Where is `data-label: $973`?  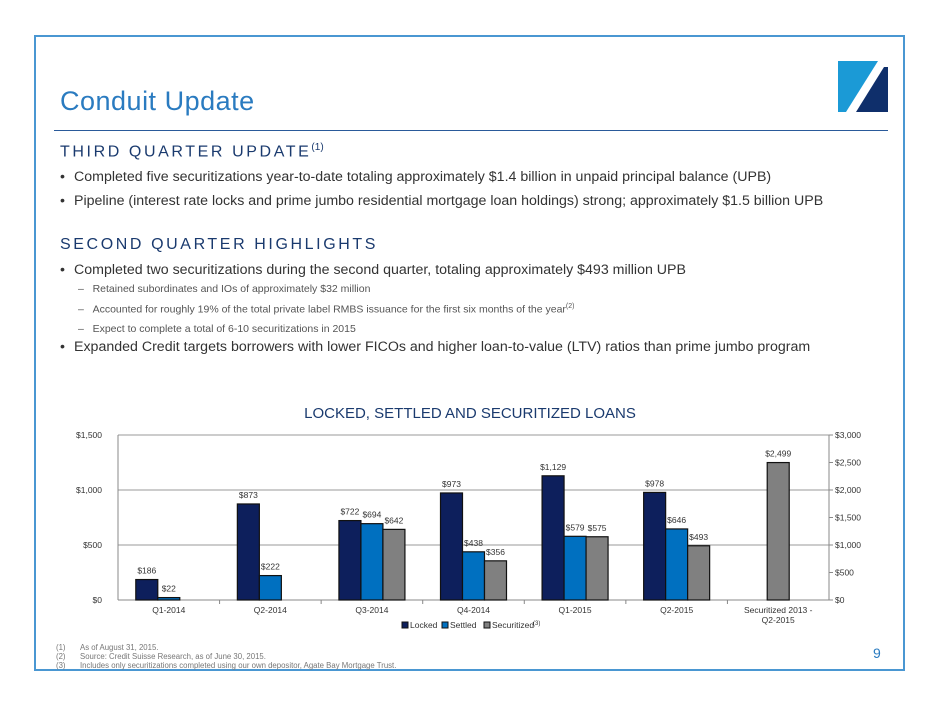 data-label: $973 is located at coordinates (451, 484).